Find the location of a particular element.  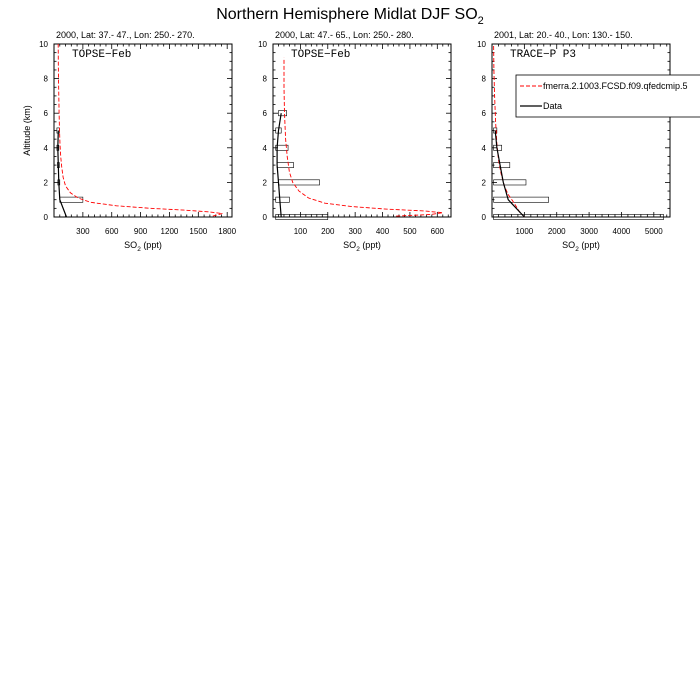

figure-title-text: Northern Hemisphere Midlat DJF SO is located at coordinates (346, 14).